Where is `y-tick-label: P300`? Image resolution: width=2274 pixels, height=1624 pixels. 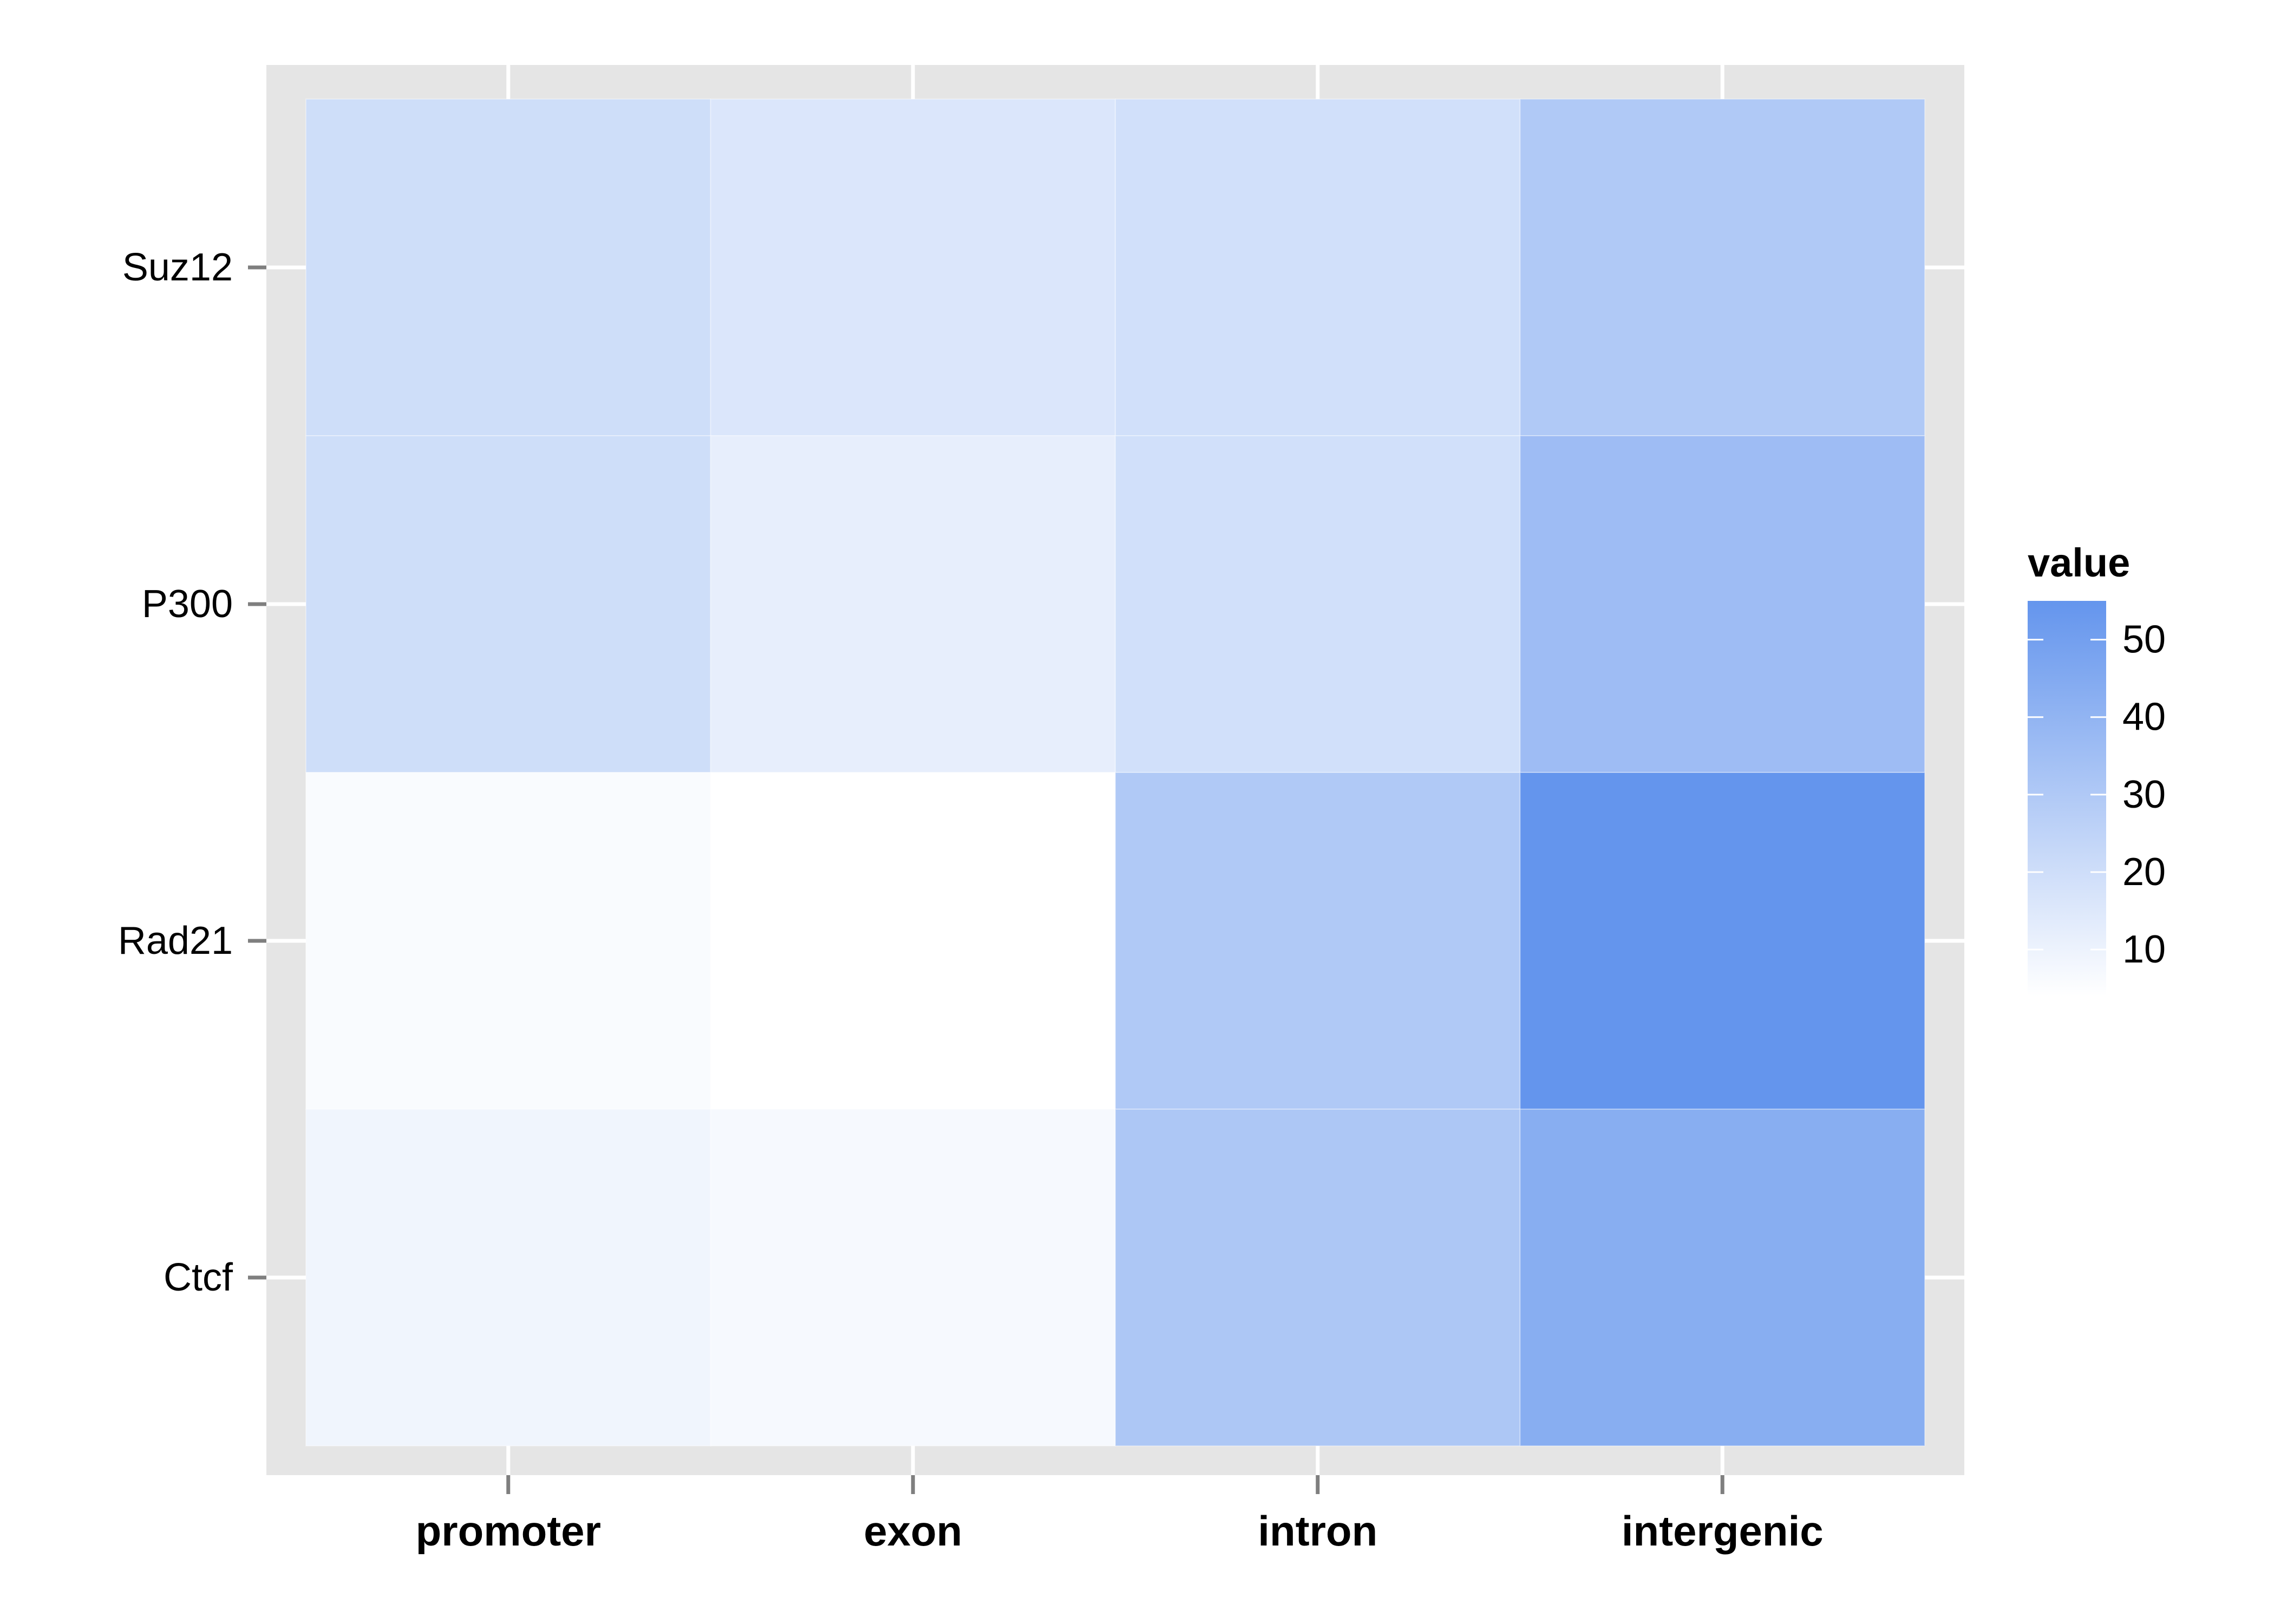 y-tick-label: P300 is located at coordinates (188, 604).